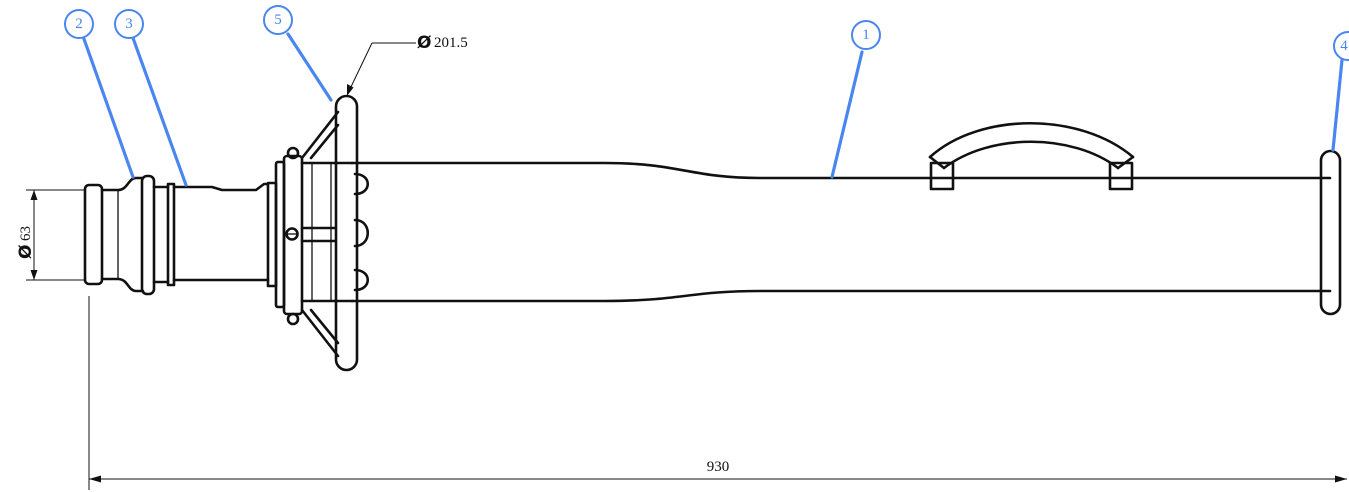 The image size is (1349, 492). What do you see at coordinates (346, 233) in the screenshot?
I see `flange-ring` at bounding box center [346, 233].